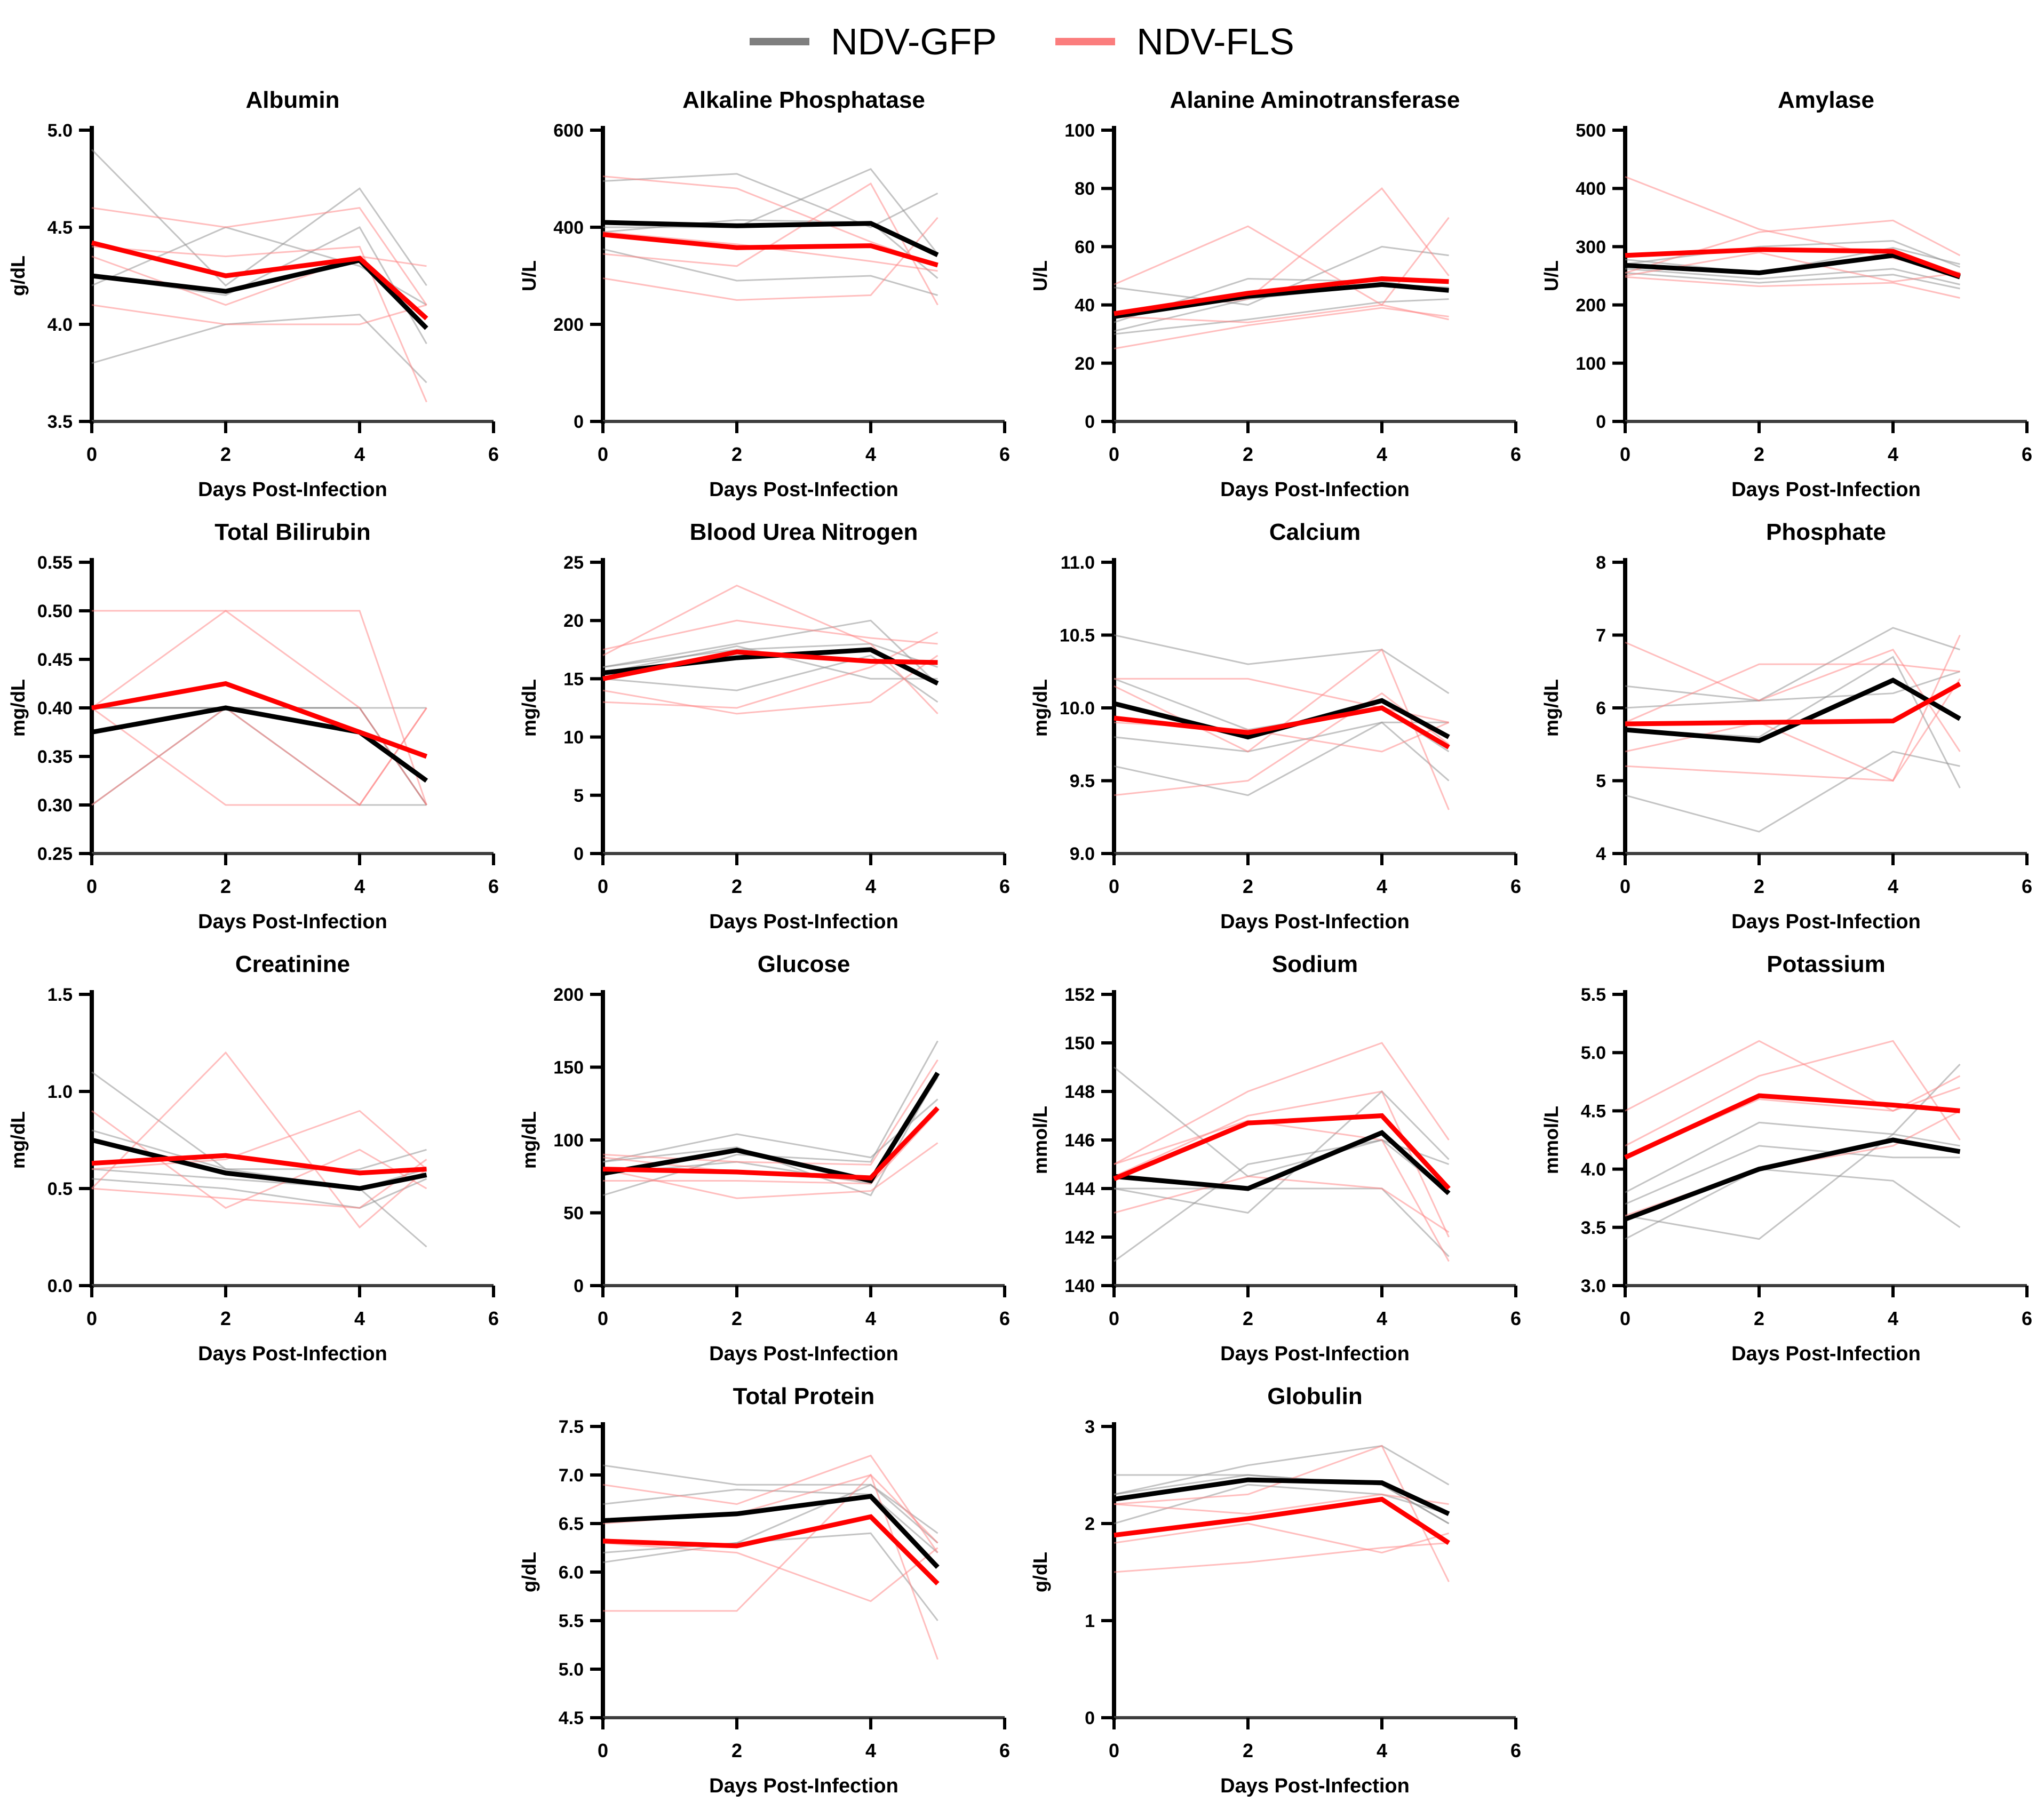 Image resolution: width=2044 pixels, height=1810 pixels. What do you see at coordinates (60, 1092) in the screenshot?
I see `y-tick-label: 1.0` at bounding box center [60, 1092].